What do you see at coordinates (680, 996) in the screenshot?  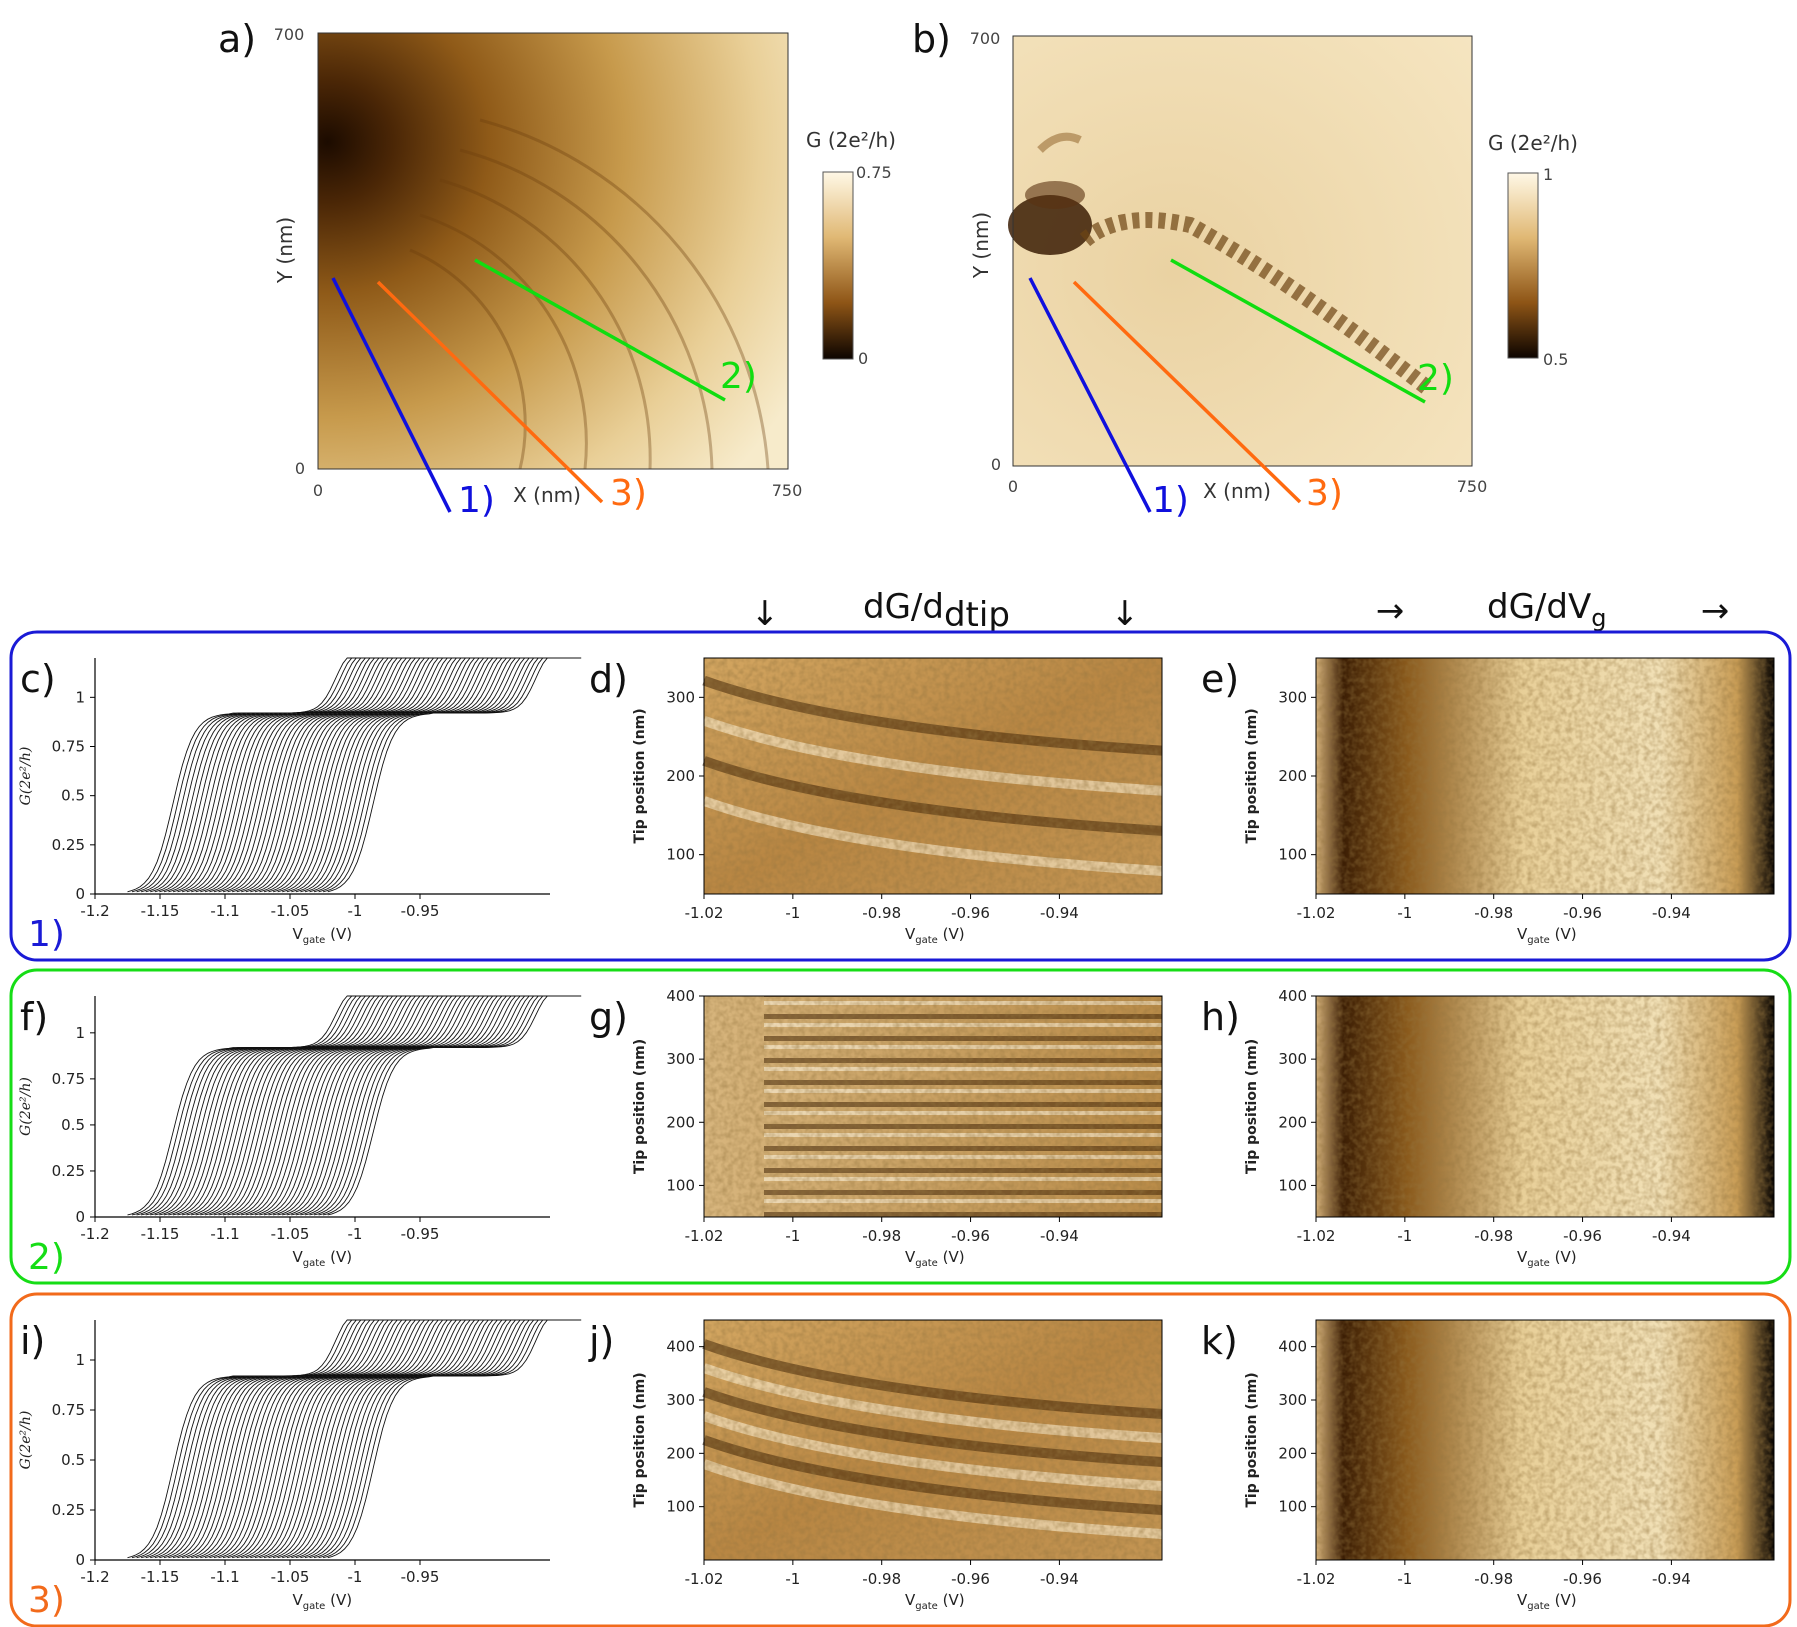 I see `y-tick: 400` at bounding box center [680, 996].